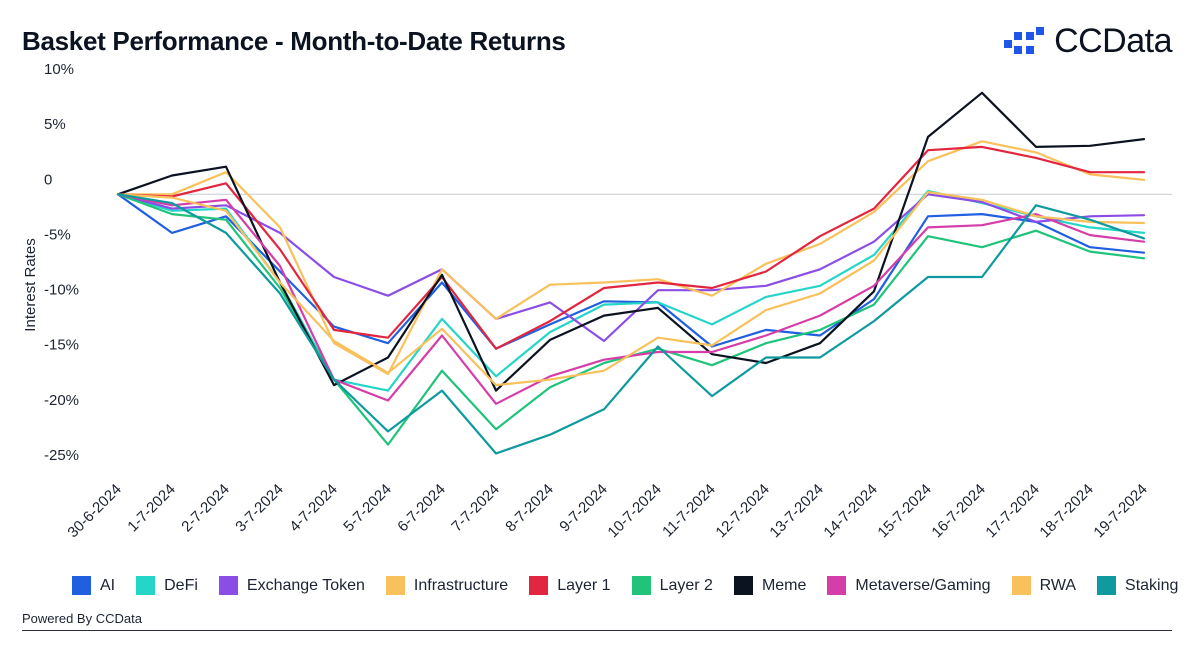  What do you see at coordinates (583, 508) in the screenshot?
I see `x-tick-label: 9-7-2024` at bounding box center [583, 508].